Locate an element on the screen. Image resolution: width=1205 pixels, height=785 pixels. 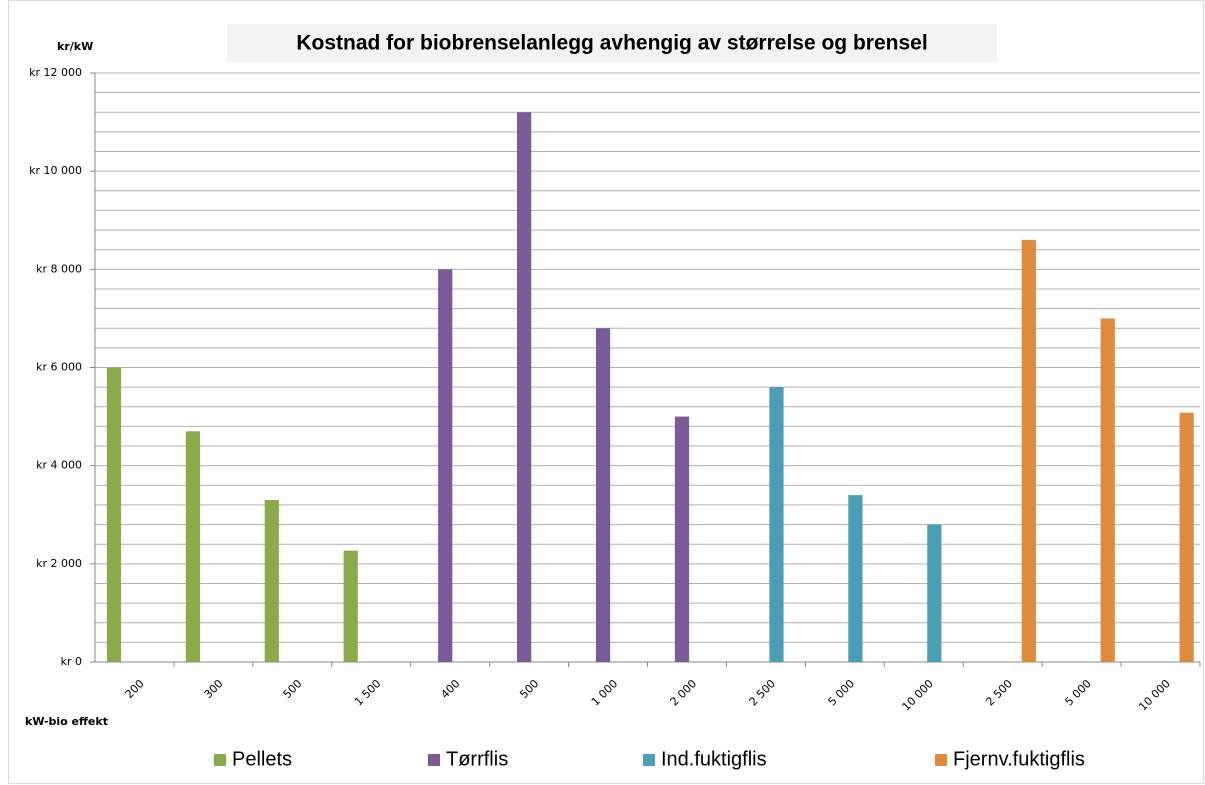
y-tick-label: kr 12 000 is located at coordinates (55, 72).